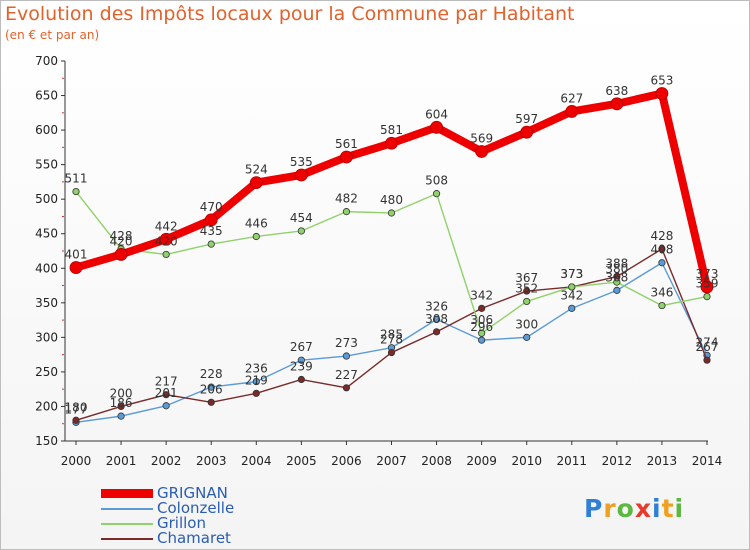  Describe the element at coordinates (46, 337) in the screenshot. I see `y-tick-label: 300` at that location.